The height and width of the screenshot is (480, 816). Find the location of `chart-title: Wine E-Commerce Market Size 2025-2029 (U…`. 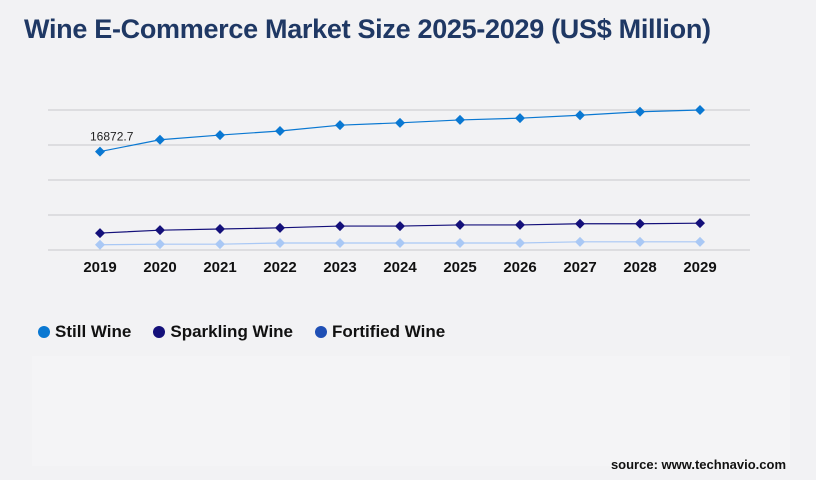

chart-title: Wine E-Commerce Market Size 2025-2029 (U… is located at coordinates (367, 29).